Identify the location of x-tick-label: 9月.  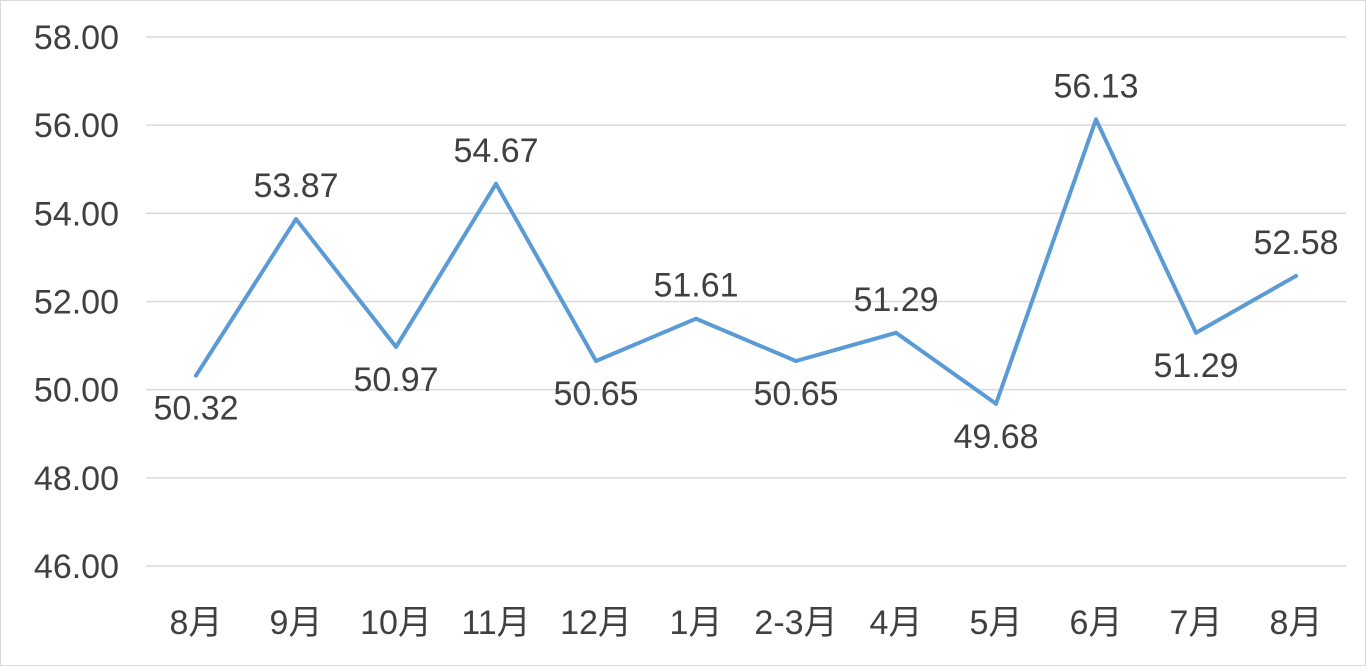
(296, 623).